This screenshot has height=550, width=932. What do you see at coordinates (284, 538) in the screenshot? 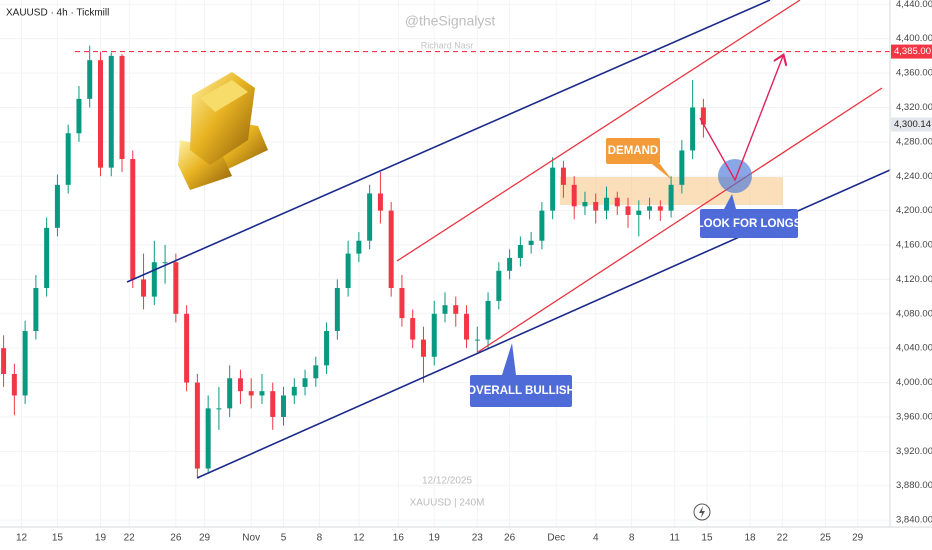
I see `x-tick-label: 5` at bounding box center [284, 538].